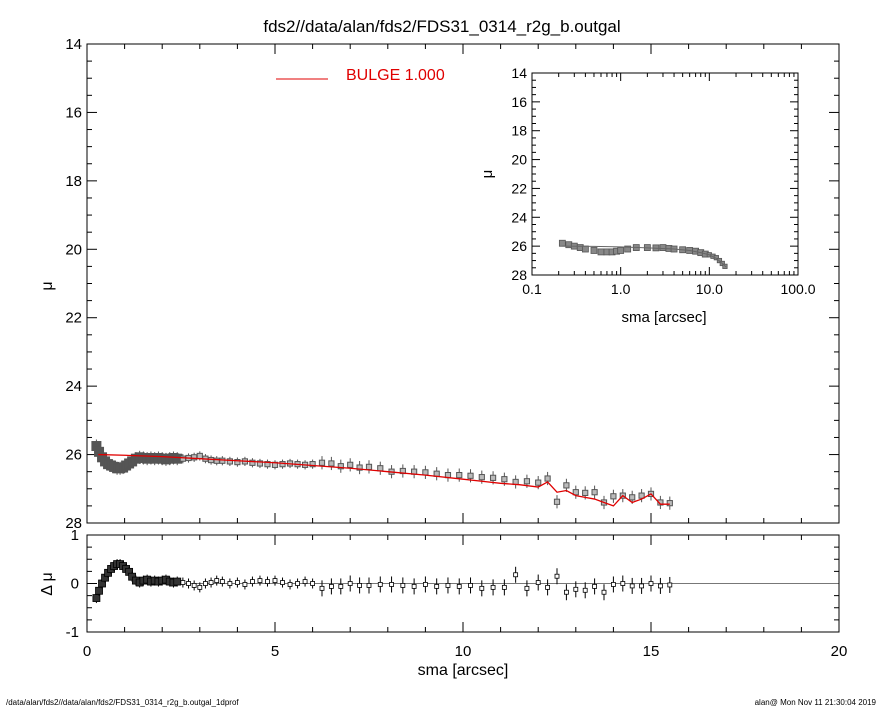 The width and height of the screenshot is (885, 708). Describe the element at coordinates (519, 131) in the screenshot. I see `inset-y-tick-label: 18` at that location.